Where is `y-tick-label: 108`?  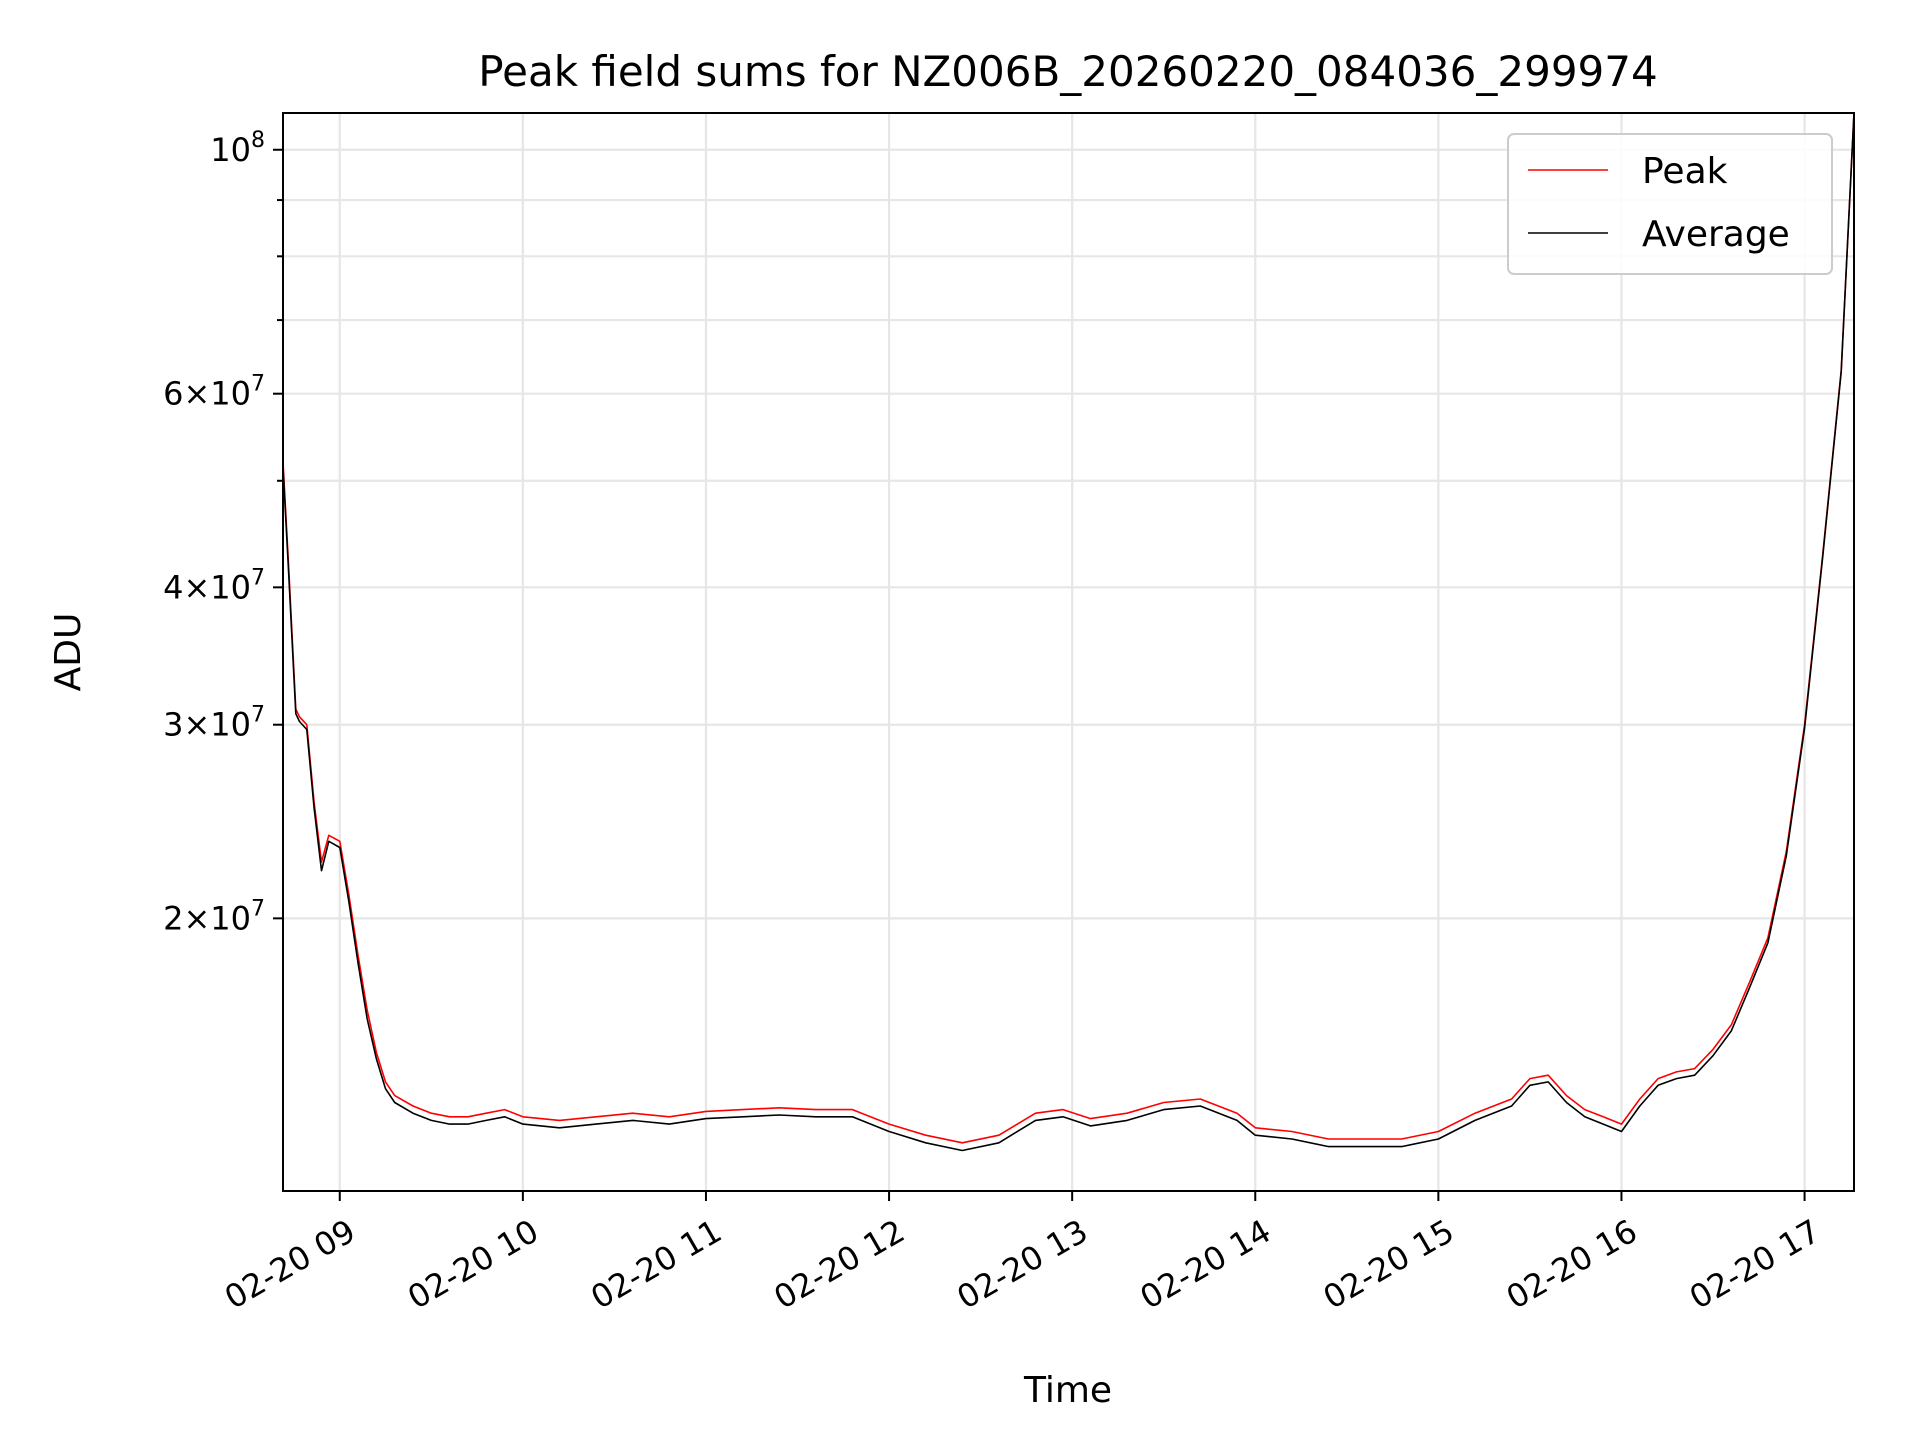
y-tick-label: 108 is located at coordinates (237, 148).